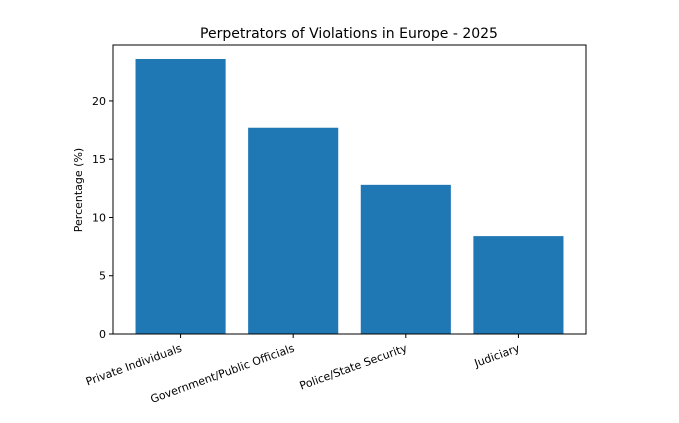  I want to click on x-tick-label: Police/State Security, so click(353, 366).